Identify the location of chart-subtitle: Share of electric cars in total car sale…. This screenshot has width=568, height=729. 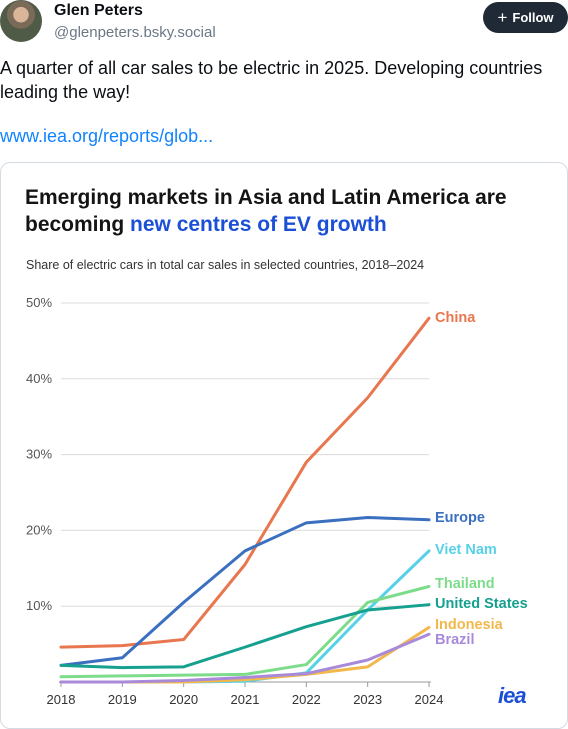
(225, 265).